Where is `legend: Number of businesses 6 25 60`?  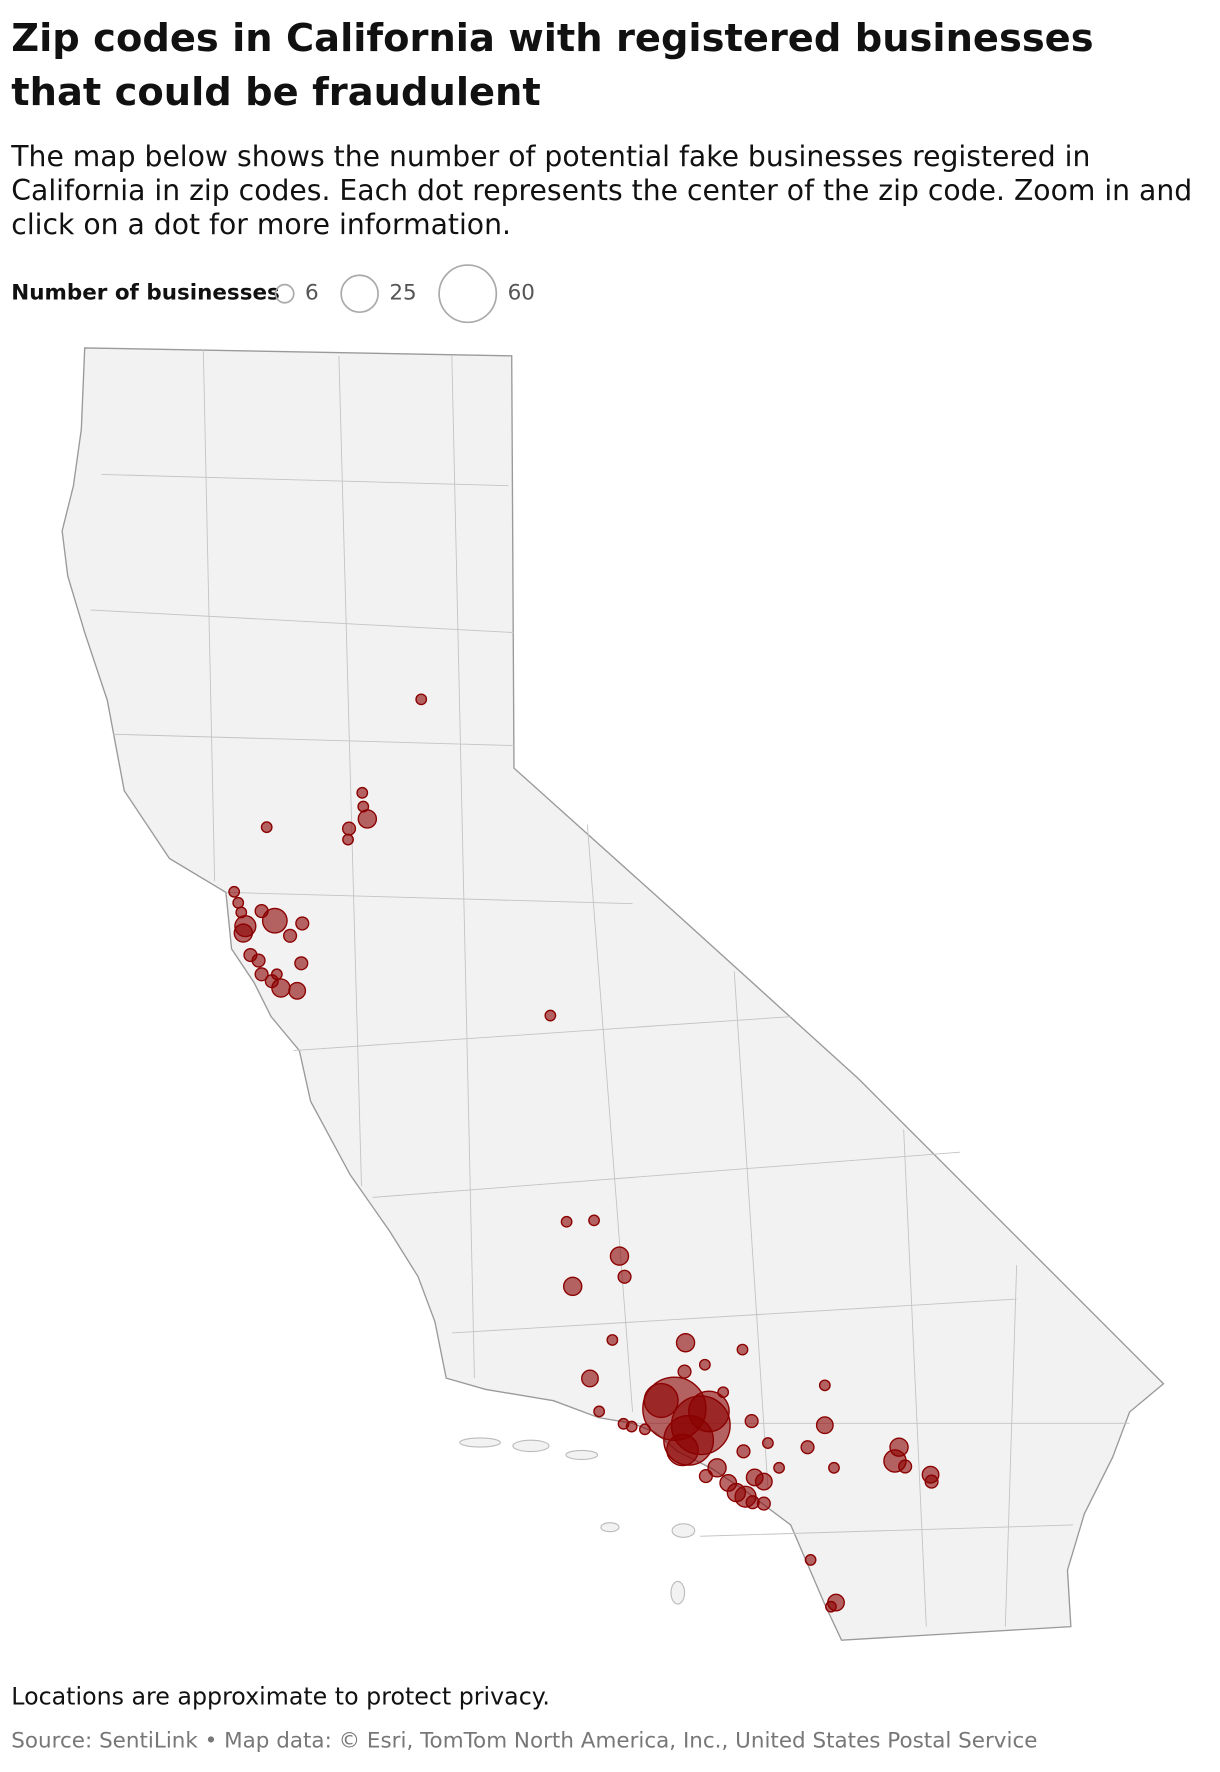
legend: Number of businesses 6 25 60 is located at coordinates (273, 294).